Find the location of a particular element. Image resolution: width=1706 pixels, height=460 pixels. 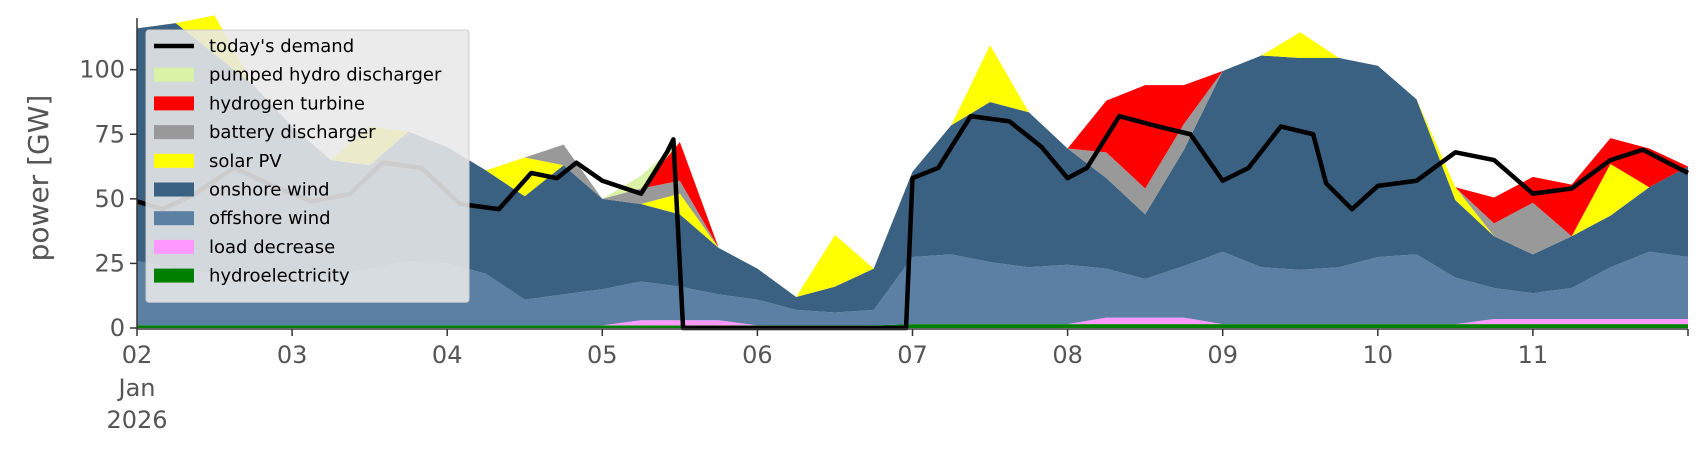

x-tick-label: 05 is located at coordinates (602, 355).